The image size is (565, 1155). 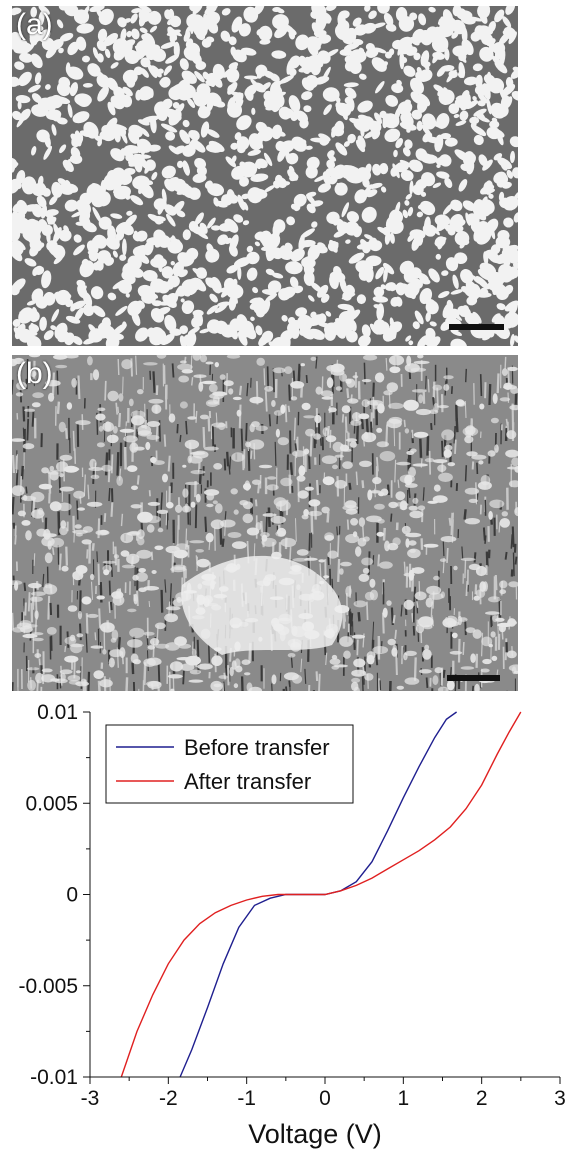 What do you see at coordinates (247, 781) in the screenshot?
I see `legend-label-2: After transfer` at bounding box center [247, 781].